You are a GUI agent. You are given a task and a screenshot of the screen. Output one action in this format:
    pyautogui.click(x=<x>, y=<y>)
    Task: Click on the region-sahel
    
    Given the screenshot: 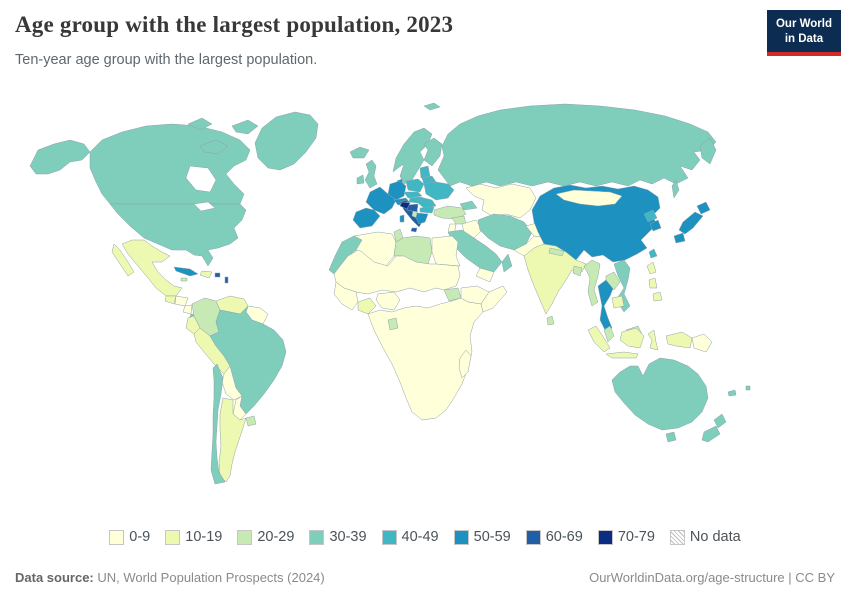 What is the action you would take?
    pyautogui.click(x=397, y=272)
    